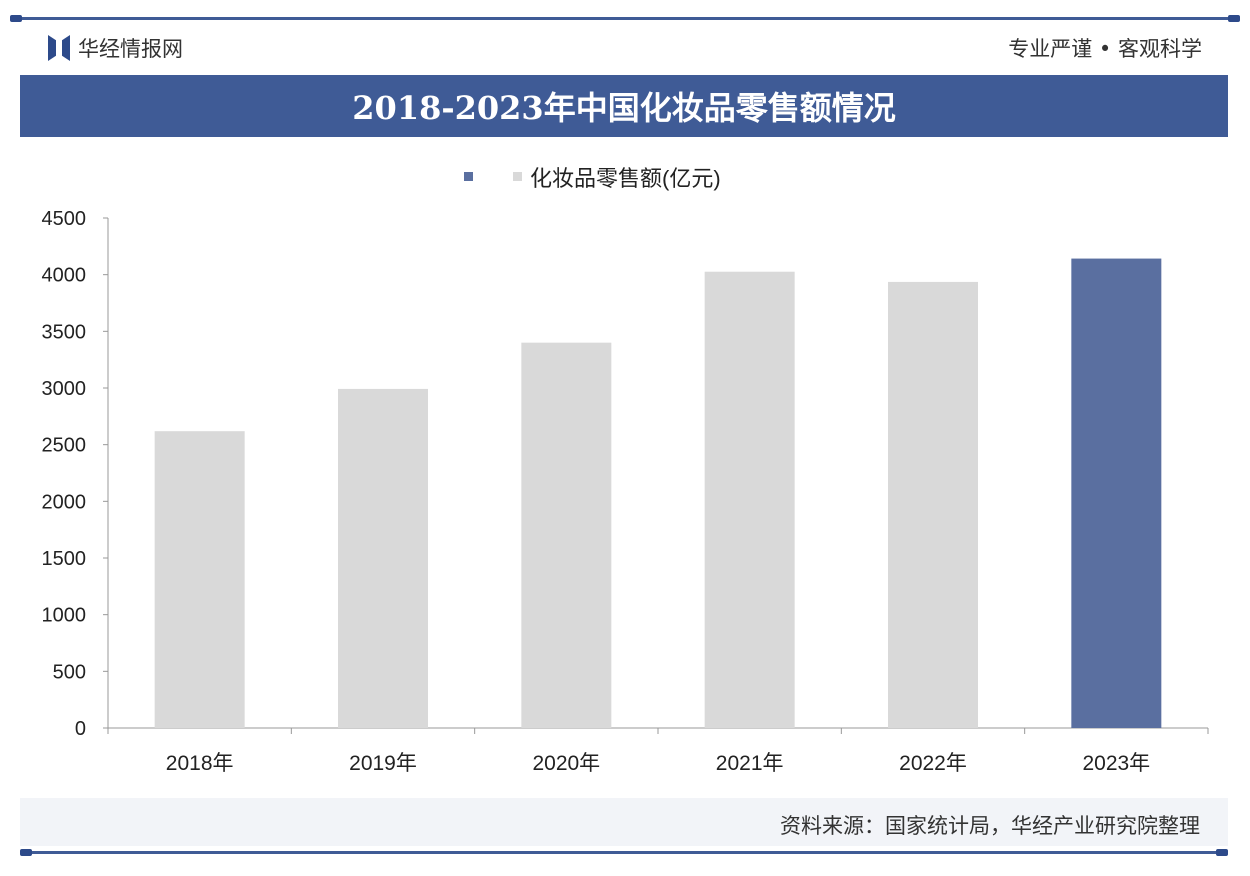  Describe the element at coordinates (625, 178) in the screenshot. I see `legend-label: 化妆品零售额(亿元)` at that location.